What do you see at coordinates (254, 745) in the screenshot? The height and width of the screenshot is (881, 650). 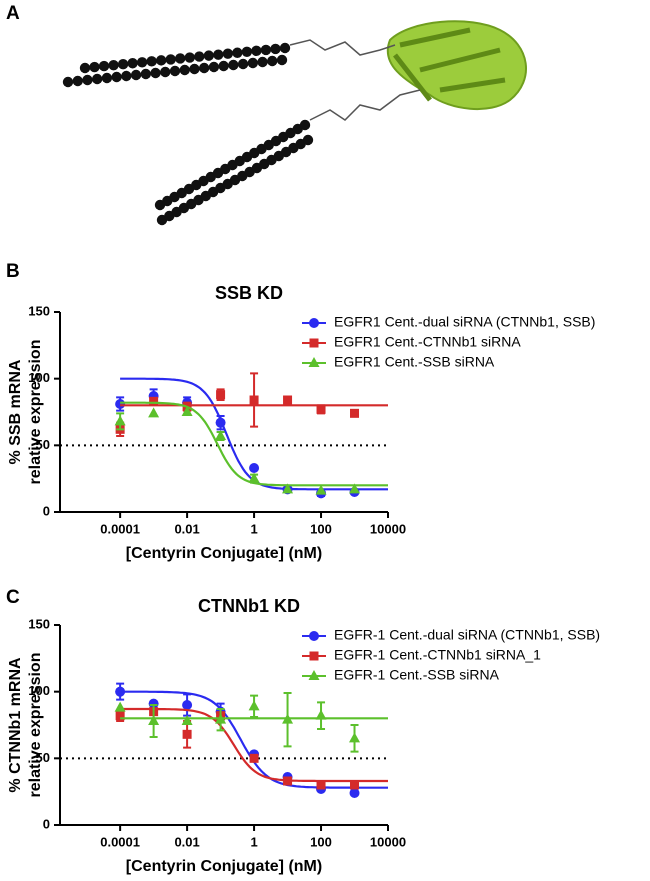 I see `fit-curve` at bounding box center [254, 745].